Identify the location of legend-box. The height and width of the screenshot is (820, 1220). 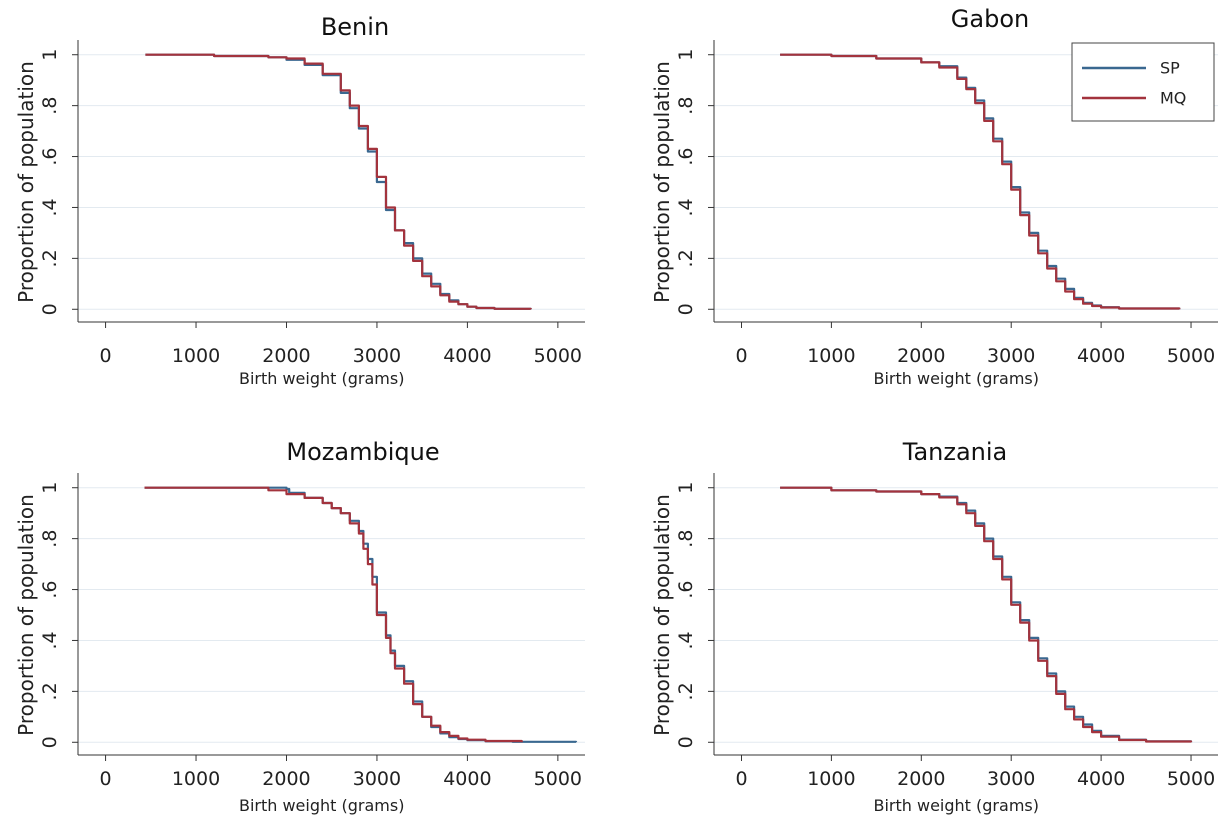
(1143, 82).